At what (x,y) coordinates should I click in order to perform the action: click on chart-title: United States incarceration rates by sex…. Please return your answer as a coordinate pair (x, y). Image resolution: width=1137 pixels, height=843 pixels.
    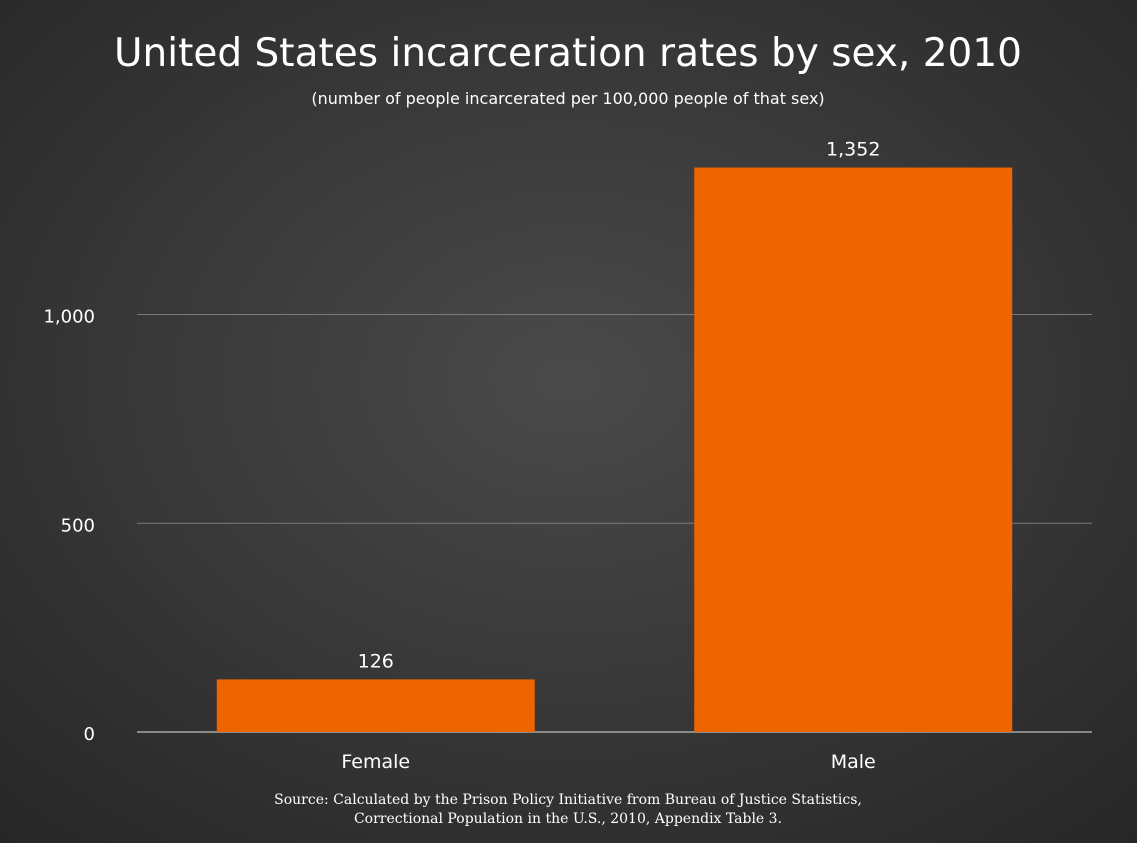
    Looking at the image, I should click on (568, 53).